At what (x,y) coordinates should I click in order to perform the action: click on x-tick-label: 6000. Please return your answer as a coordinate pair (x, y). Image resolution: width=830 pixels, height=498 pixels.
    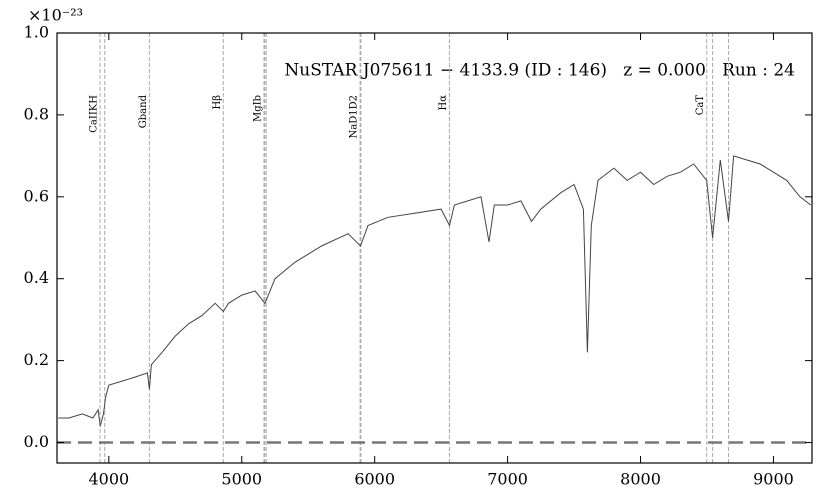
    Looking at the image, I should click on (374, 479).